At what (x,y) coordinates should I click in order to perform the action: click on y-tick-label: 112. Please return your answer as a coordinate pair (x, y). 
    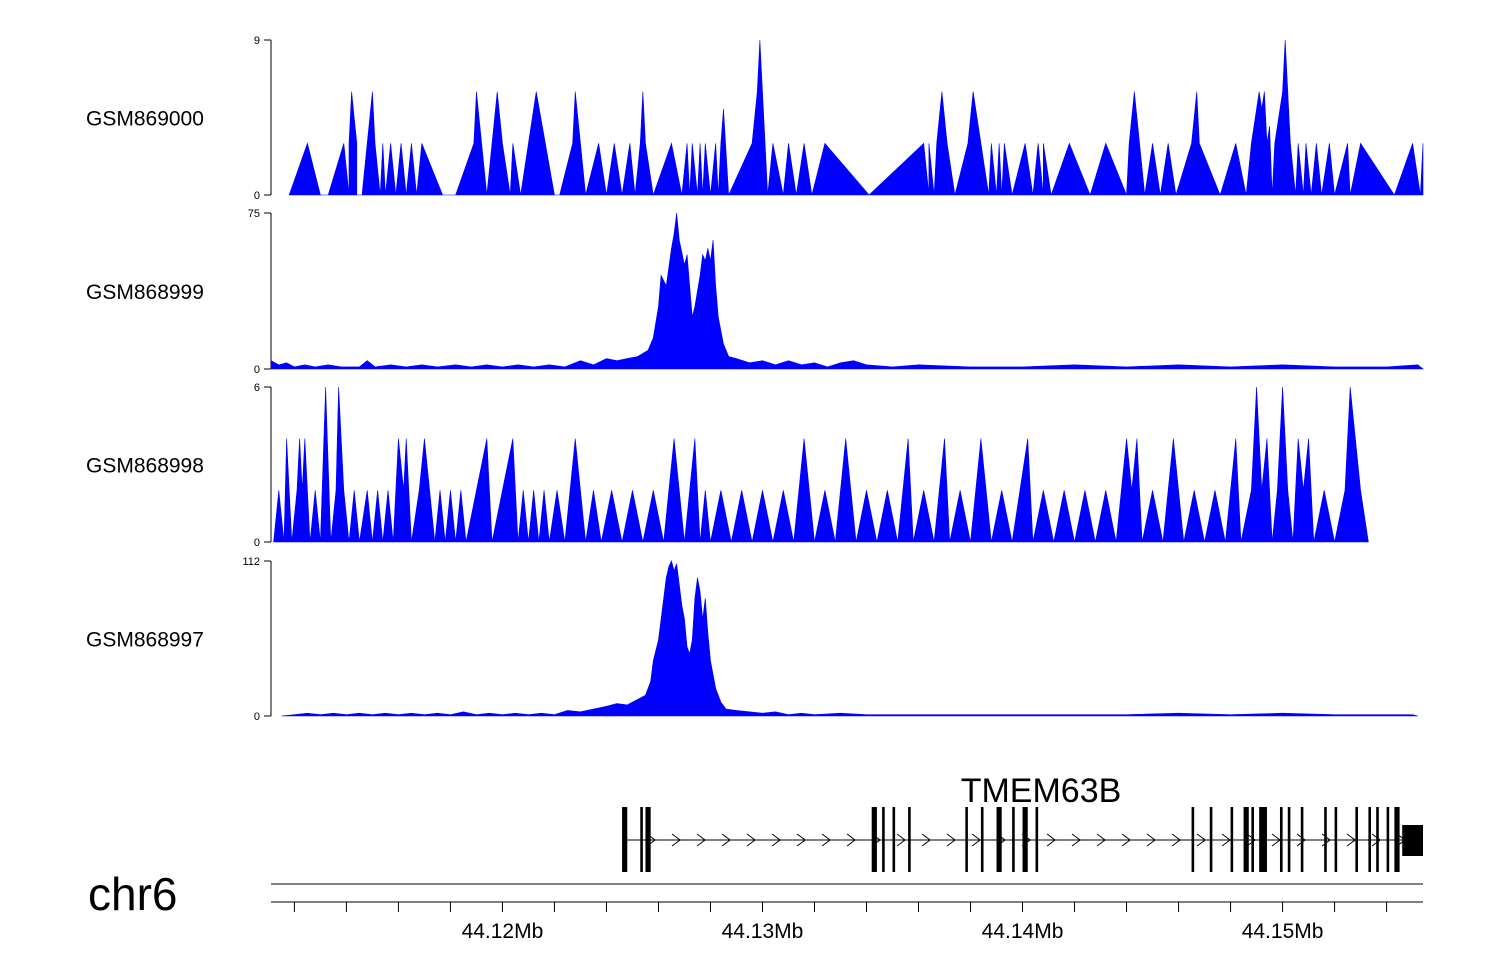
    Looking at the image, I should click on (251, 562).